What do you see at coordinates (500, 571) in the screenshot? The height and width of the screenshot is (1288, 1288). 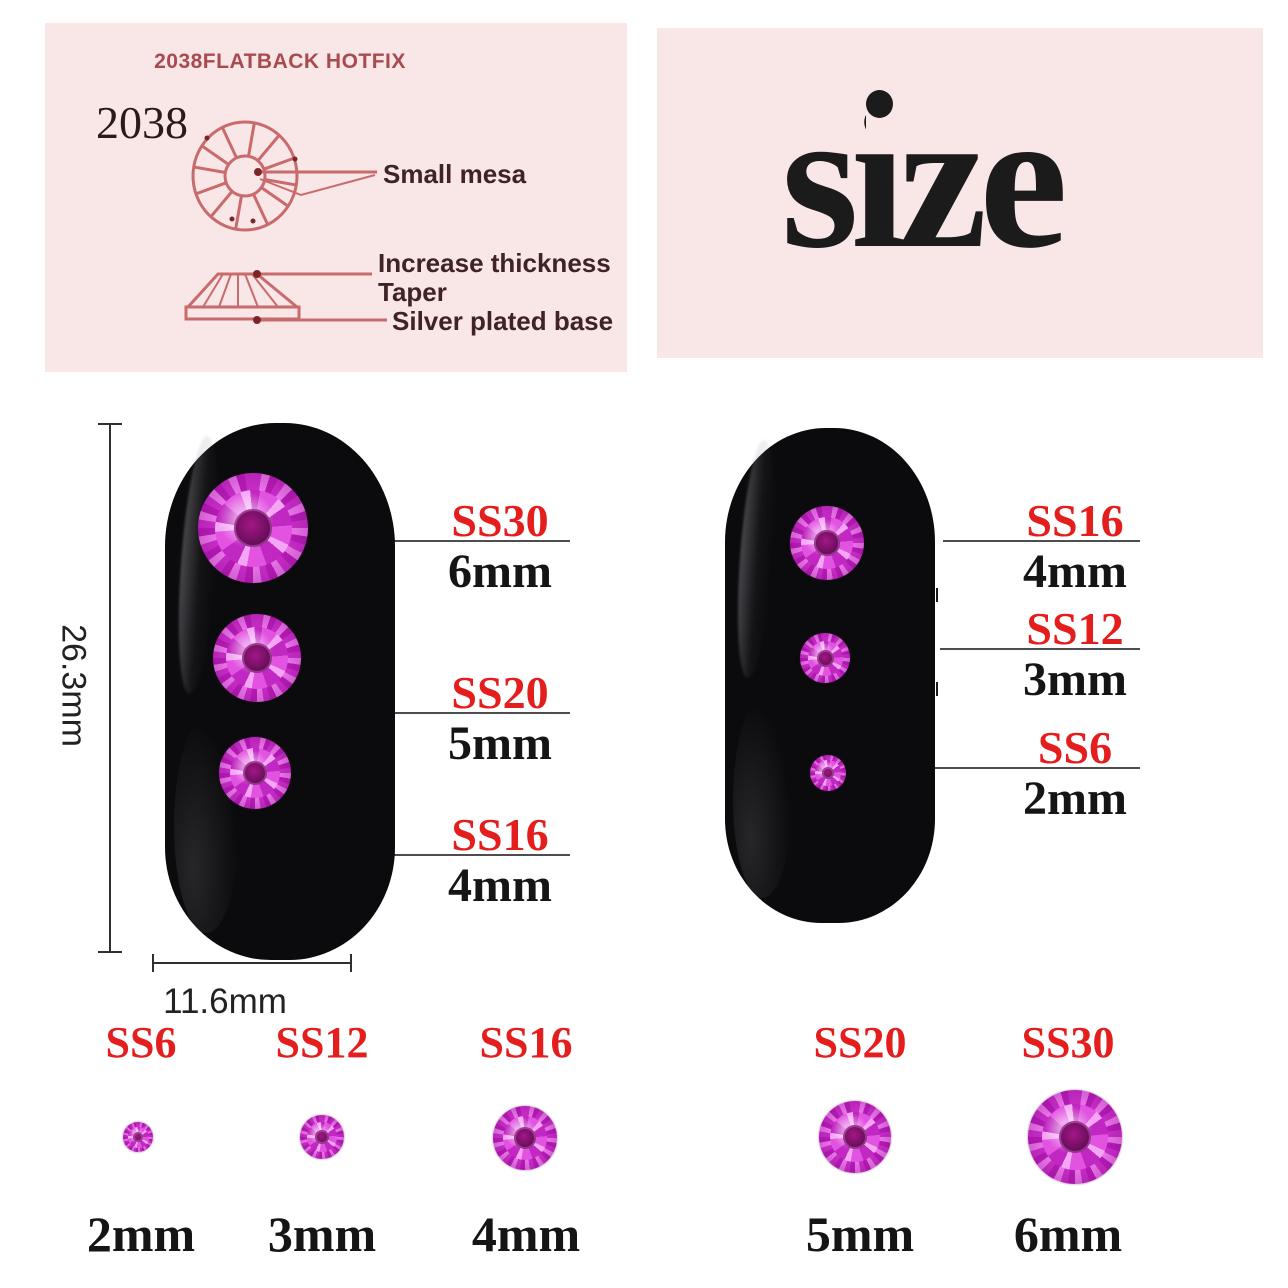 I see `callout-ss30-mm: 6mm` at bounding box center [500, 571].